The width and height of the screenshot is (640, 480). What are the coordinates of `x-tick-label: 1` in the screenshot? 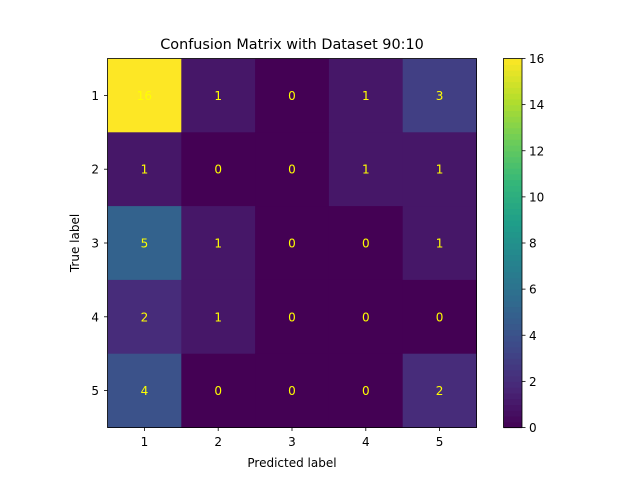 It's located at (145, 442).